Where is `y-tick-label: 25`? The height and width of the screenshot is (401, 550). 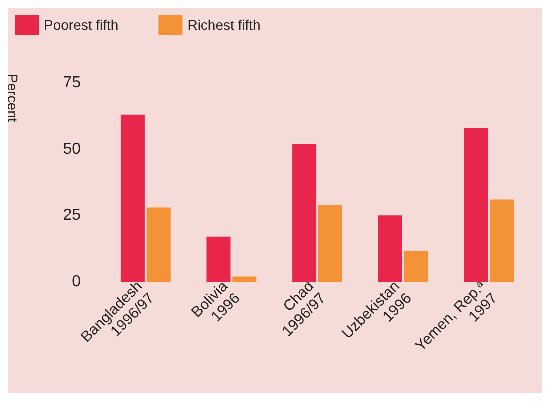 y-tick-label: 25 is located at coordinates (72, 215).